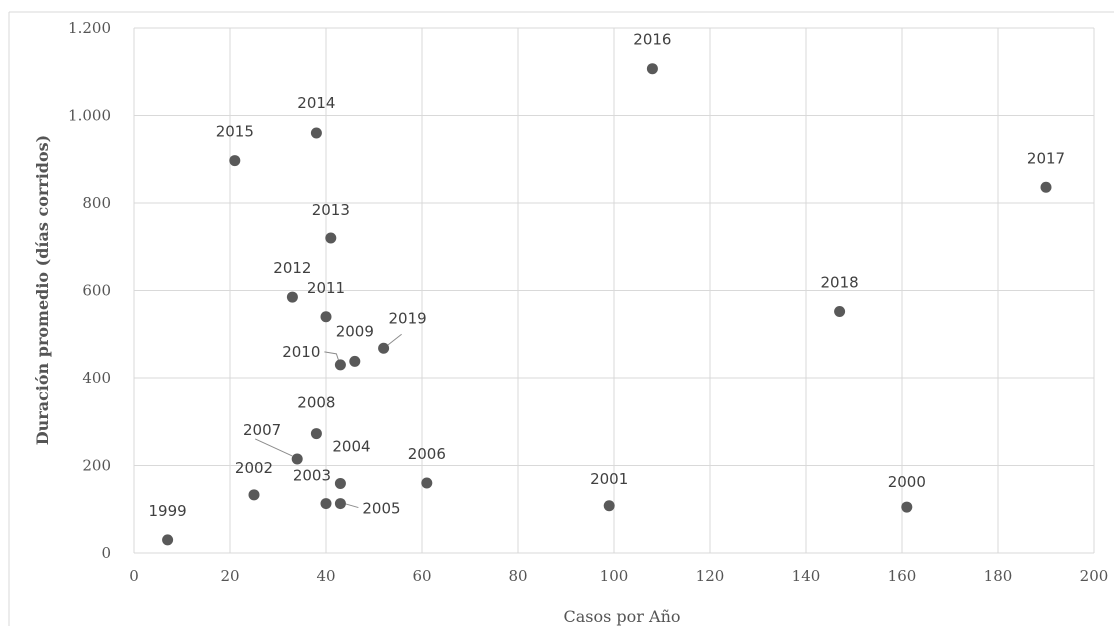 This screenshot has width=1114, height=626. What do you see at coordinates (262, 430) in the screenshot?
I see `point-label-2007: 2007` at bounding box center [262, 430].